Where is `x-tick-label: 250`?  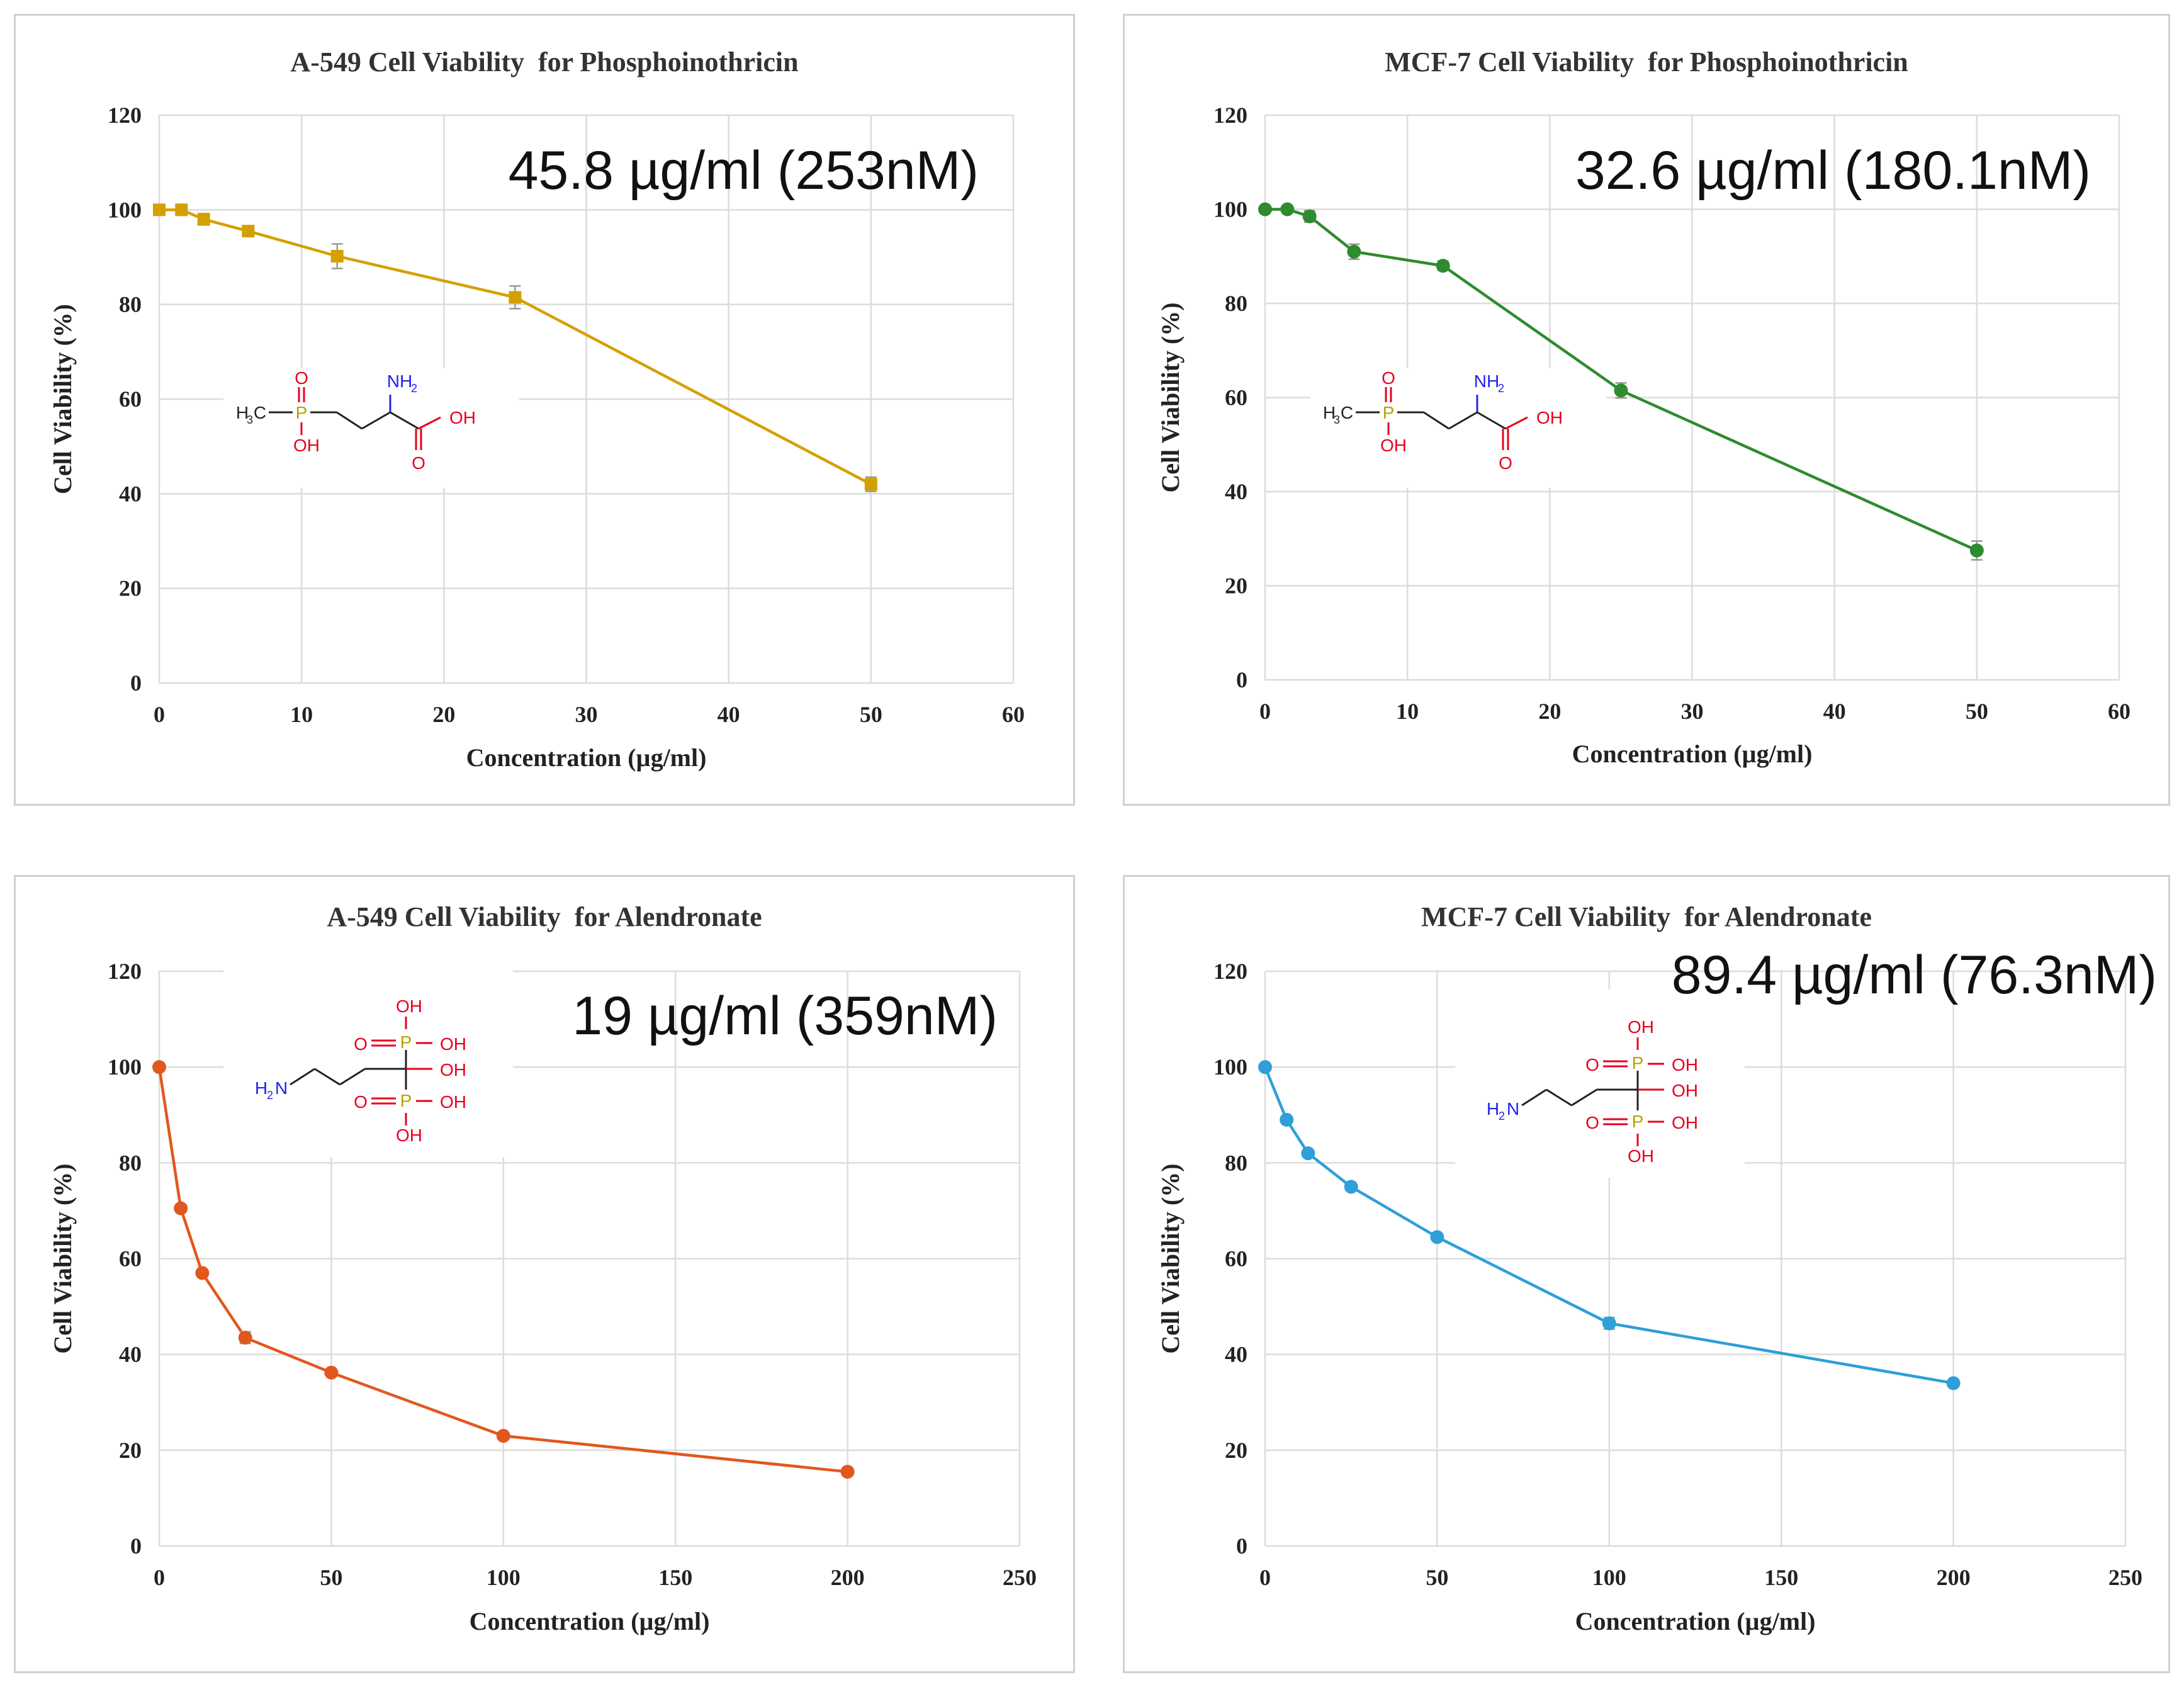
x-tick-label: 250 is located at coordinates (1020, 1577).